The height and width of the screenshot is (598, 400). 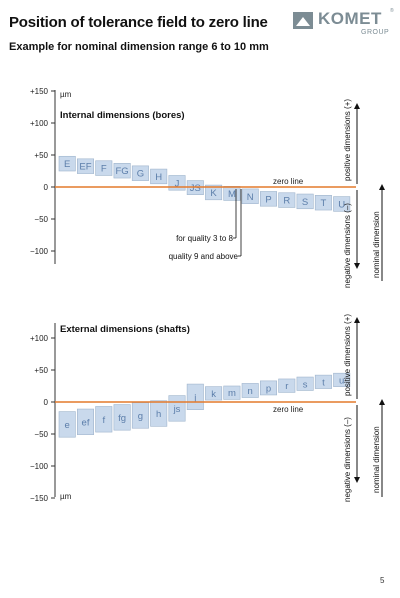 I want to click on bottom_diagram-tick-label: −50, so click(x=41, y=434).